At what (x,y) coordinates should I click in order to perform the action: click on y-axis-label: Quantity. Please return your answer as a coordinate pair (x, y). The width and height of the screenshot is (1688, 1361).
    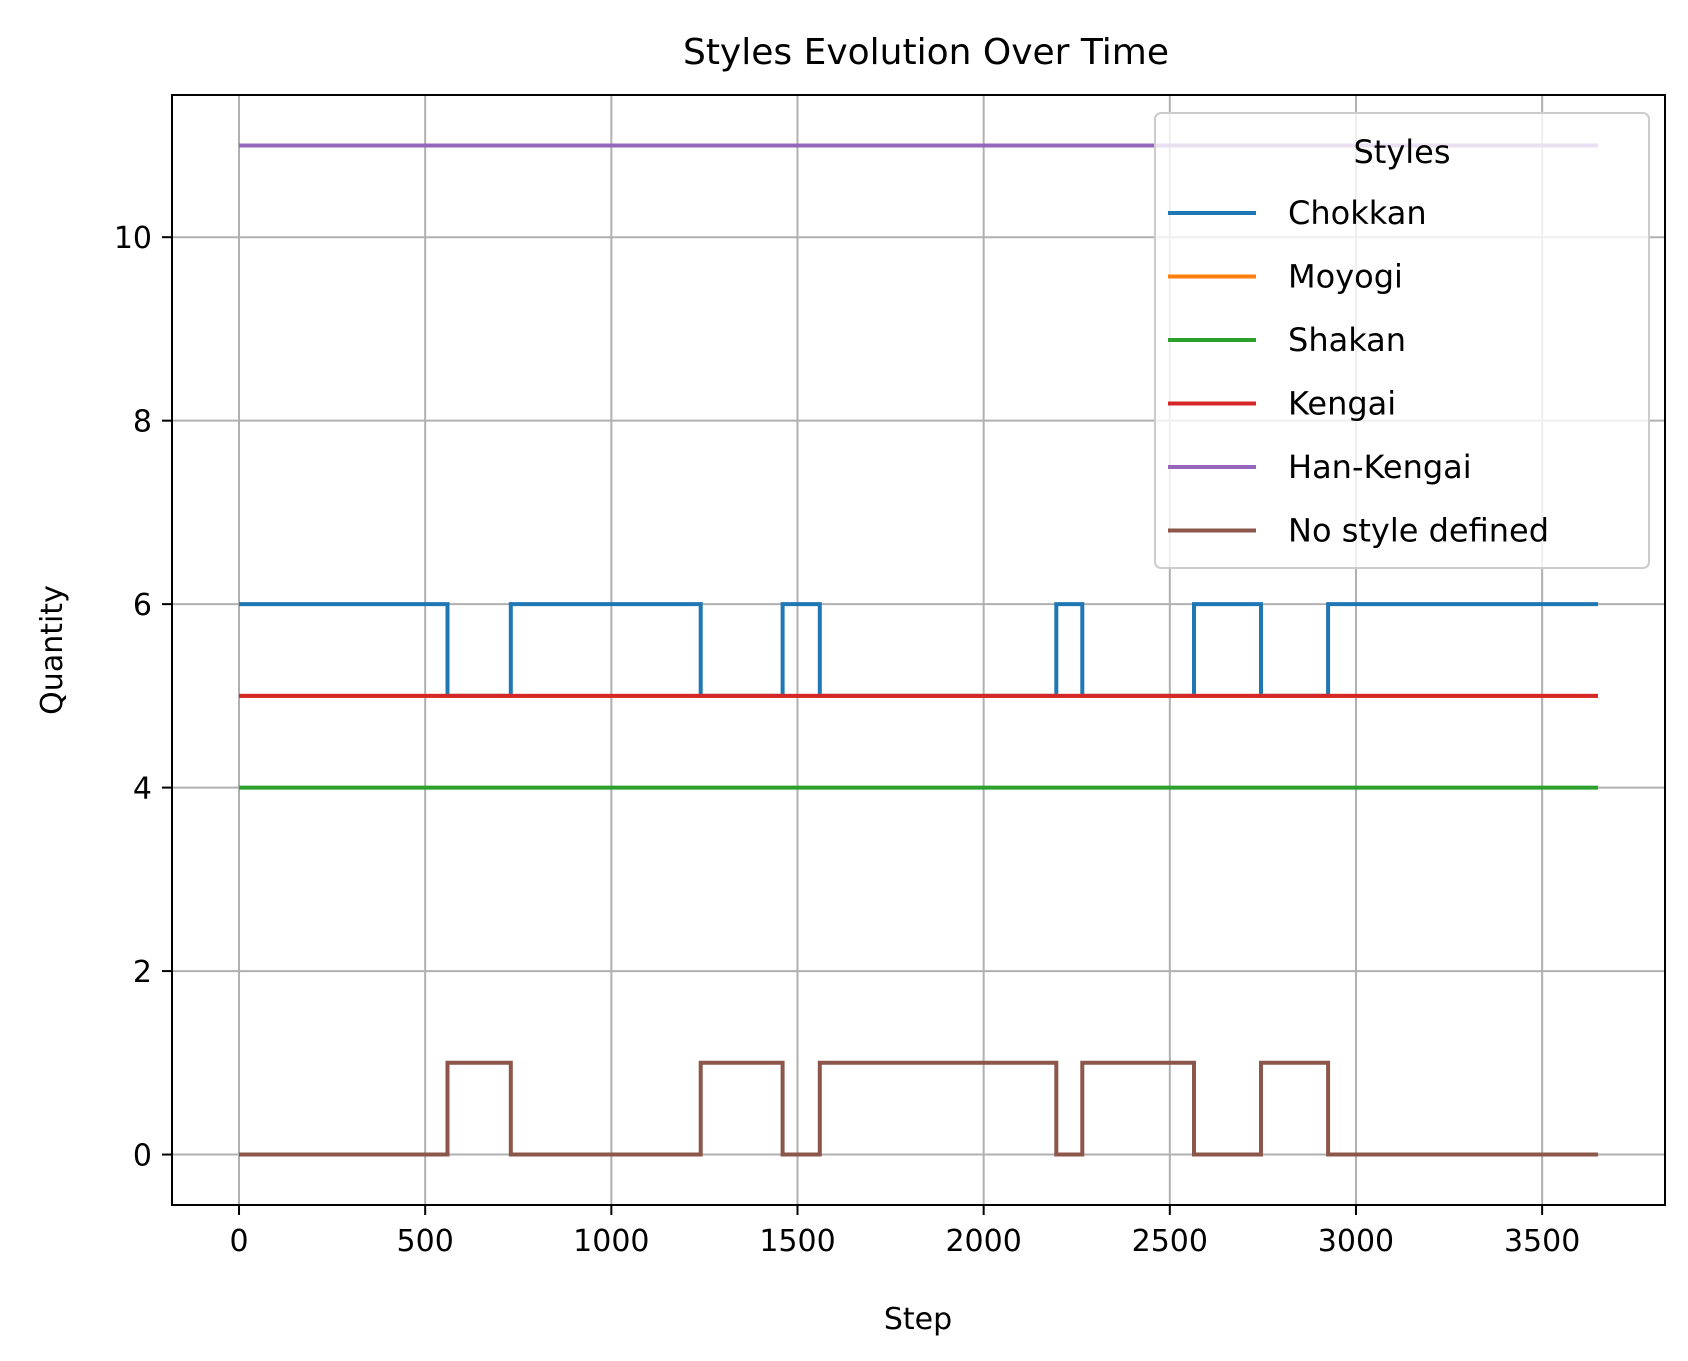
    Looking at the image, I should click on (52, 650).